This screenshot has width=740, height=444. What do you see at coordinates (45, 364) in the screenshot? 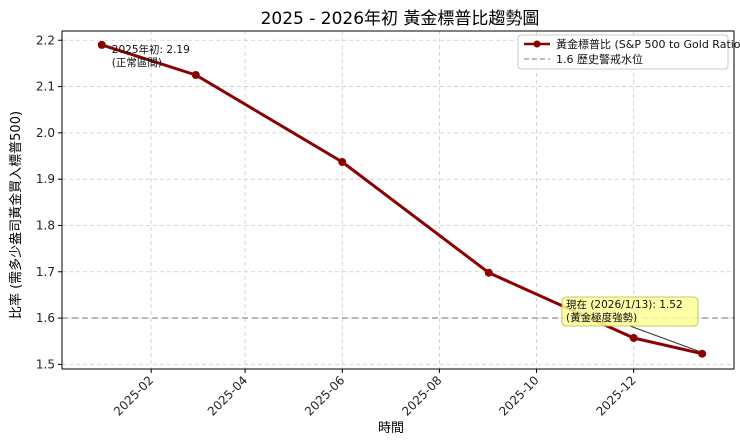
I see `y-tick-label: 1.5` at bounding box center [45, 364].